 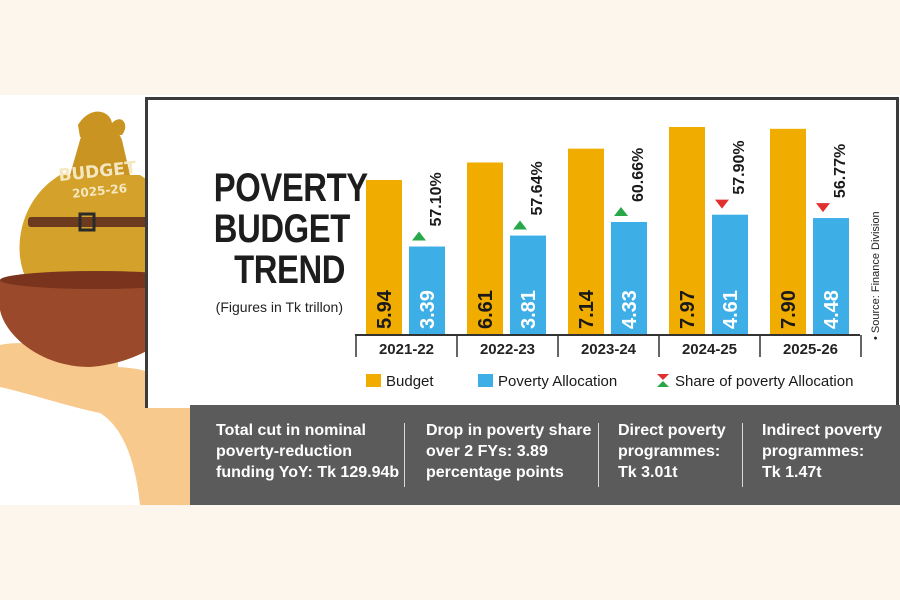 I want to click on belt-buckle-icon, so click(x=87, y=222).